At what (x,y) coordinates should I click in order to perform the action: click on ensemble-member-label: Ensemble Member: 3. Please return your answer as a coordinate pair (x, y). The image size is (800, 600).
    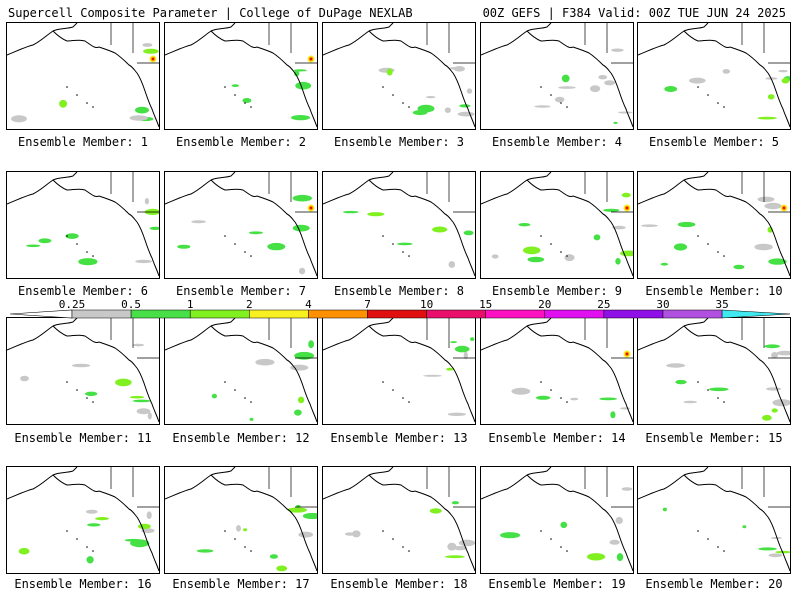
    Looking at the image, I should click on (399, 142).